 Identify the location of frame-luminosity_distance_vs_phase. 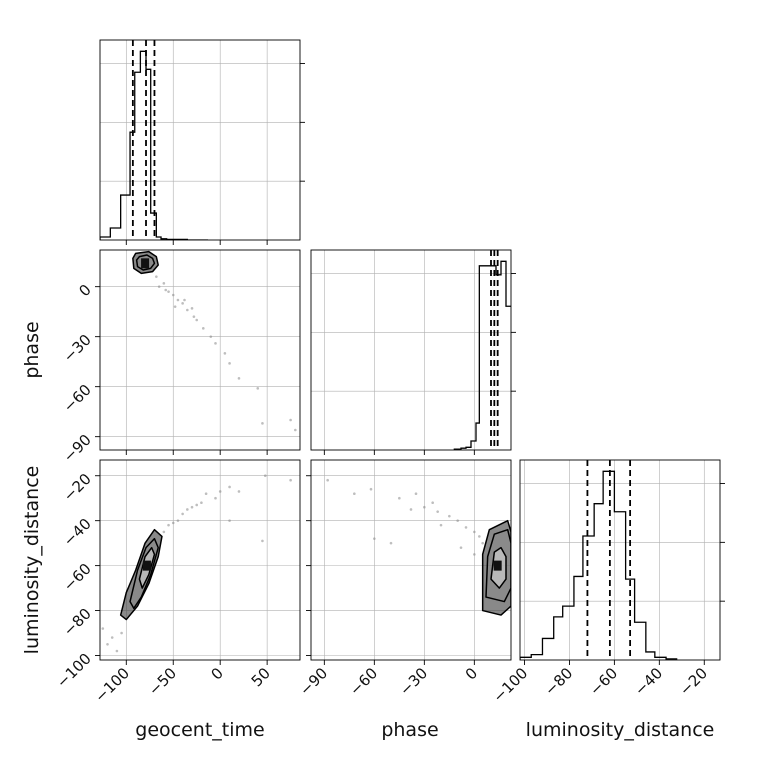
(411, 560).